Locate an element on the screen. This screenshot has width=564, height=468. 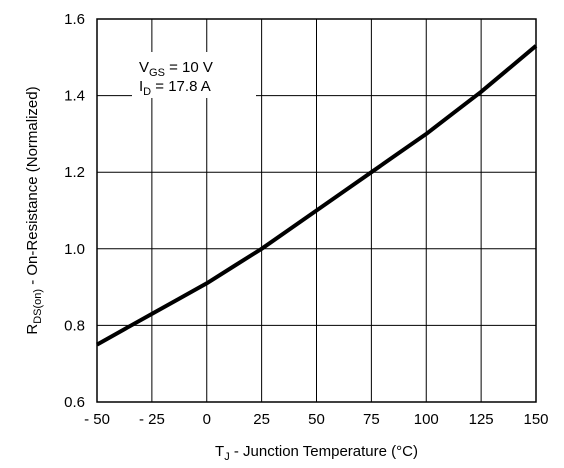
y-tick-label: 1.6 is located at coordinates (74, 19).